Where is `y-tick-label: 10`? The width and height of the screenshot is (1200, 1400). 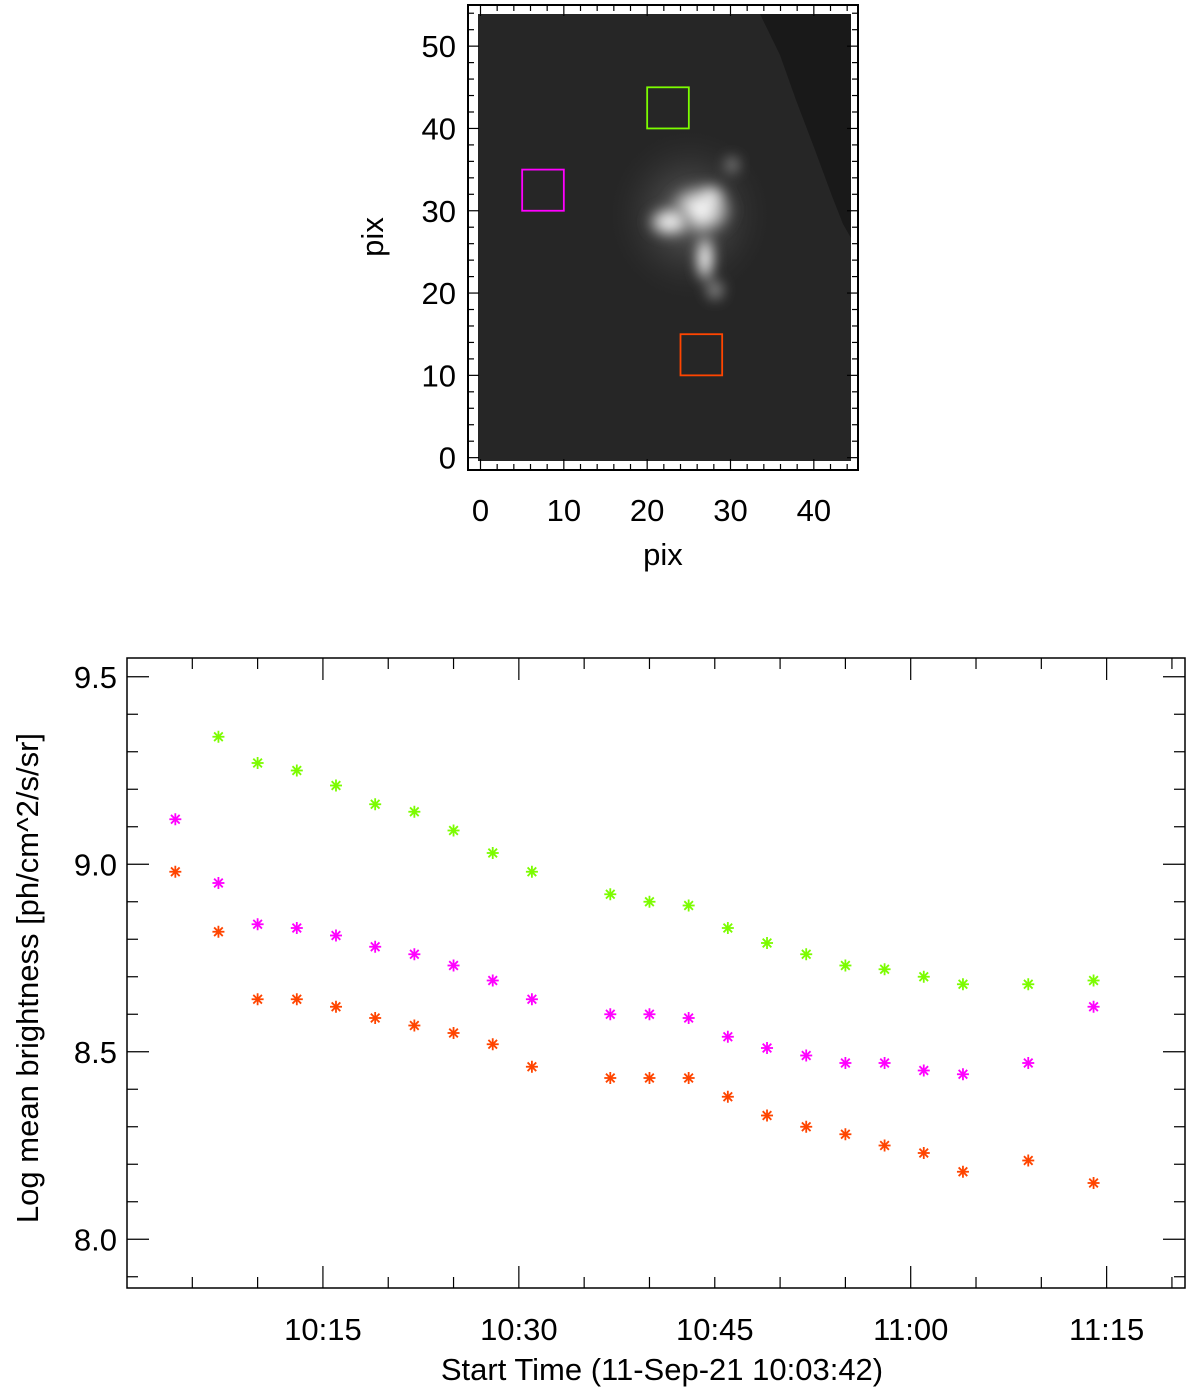
y-tick-label: 10 is located at coordinates (439, 375).